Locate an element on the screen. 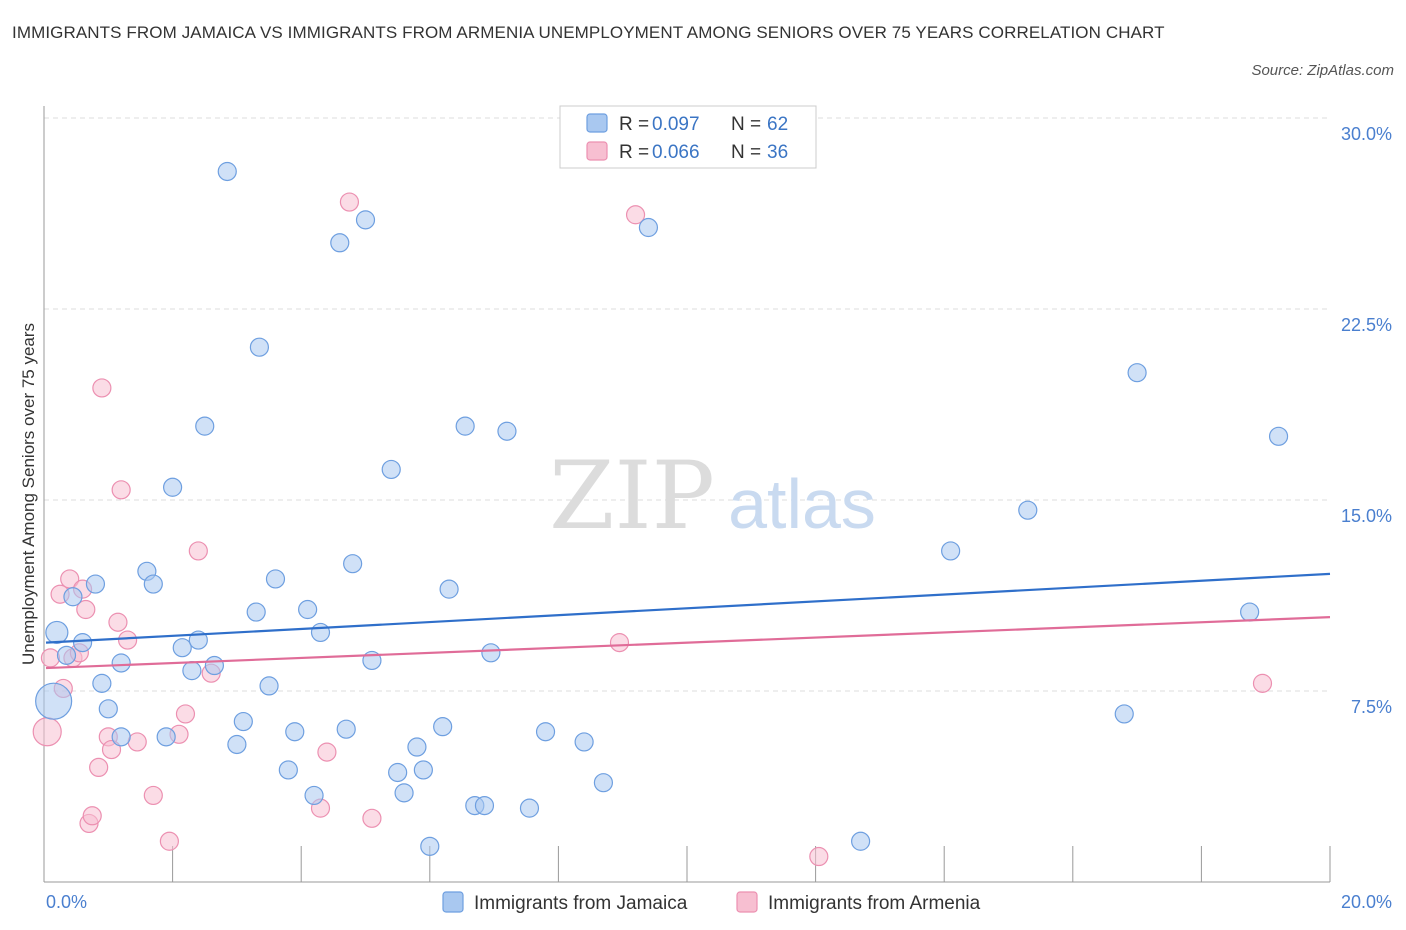 This screenshot has width=1406, height=930. stats-armenia-n-value: 36 is located at coordinates (777, 152).